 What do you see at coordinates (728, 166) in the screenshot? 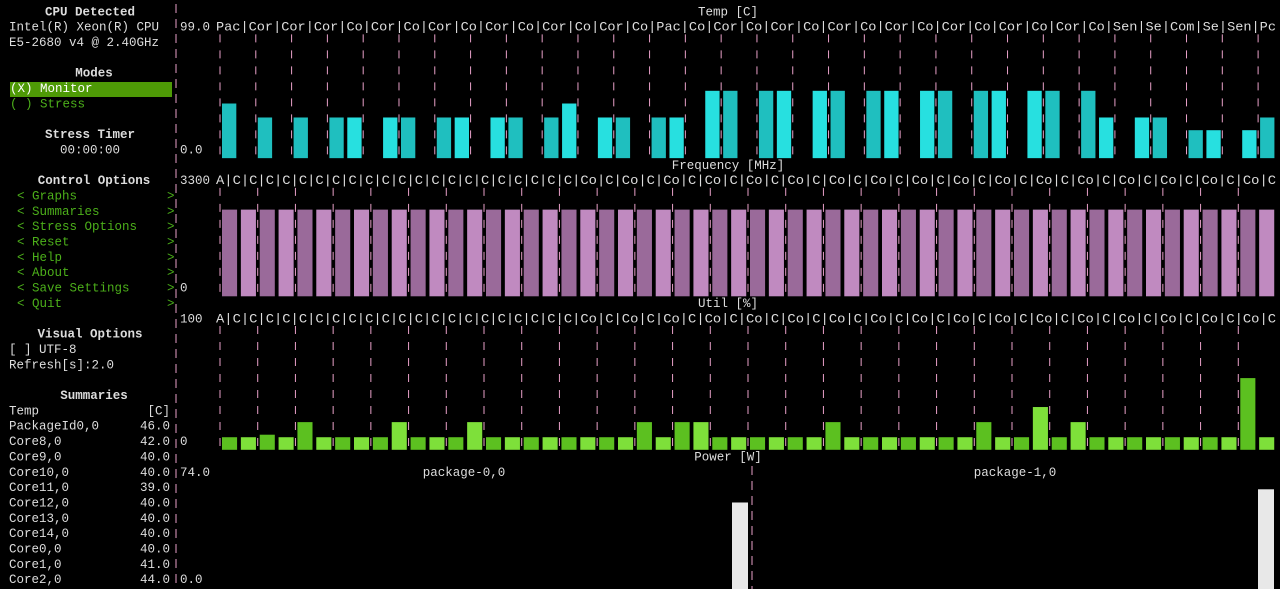
I see `graph-title: Frequency [MHz]` at bounding box center [728, 166].